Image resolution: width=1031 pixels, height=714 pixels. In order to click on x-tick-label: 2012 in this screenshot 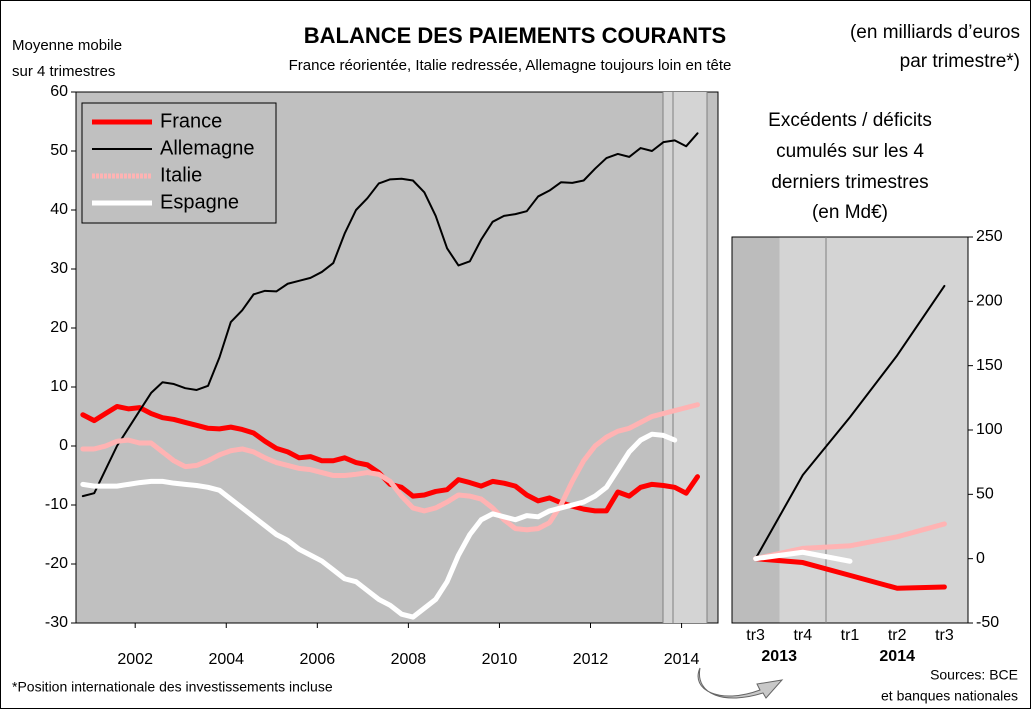, I will do `click(591, 659)`.